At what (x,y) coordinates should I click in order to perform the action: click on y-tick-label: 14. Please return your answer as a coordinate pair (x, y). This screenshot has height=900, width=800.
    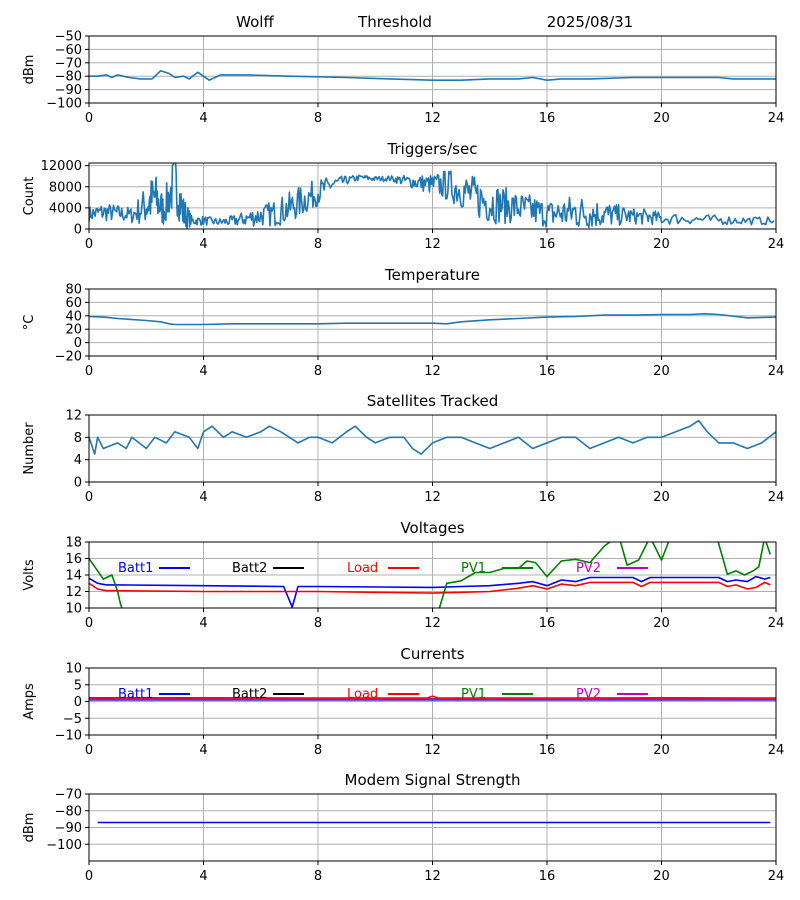
    Looking at the image, I should click on (73, 576).